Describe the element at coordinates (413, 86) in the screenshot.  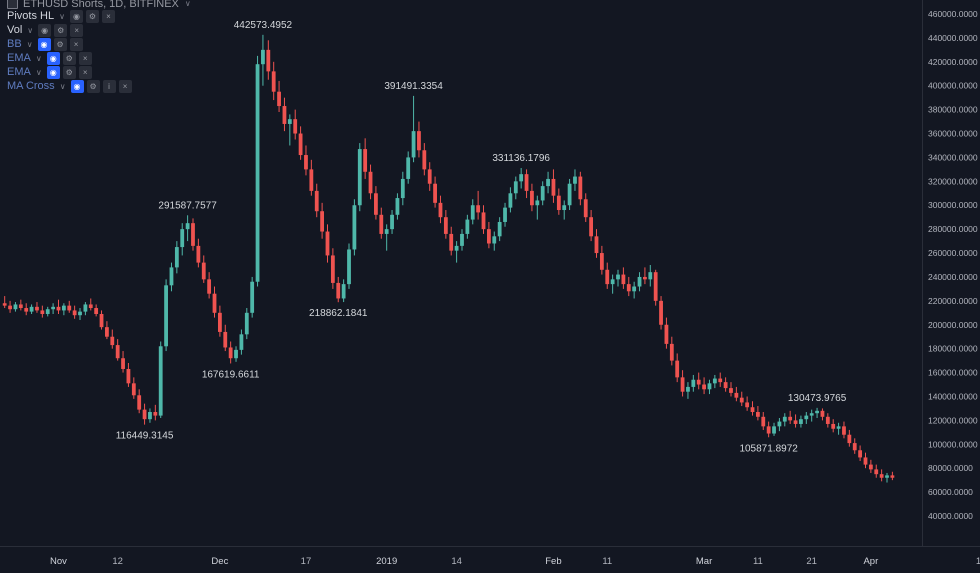
I see `pivot-label: 391491.3354` at that location.